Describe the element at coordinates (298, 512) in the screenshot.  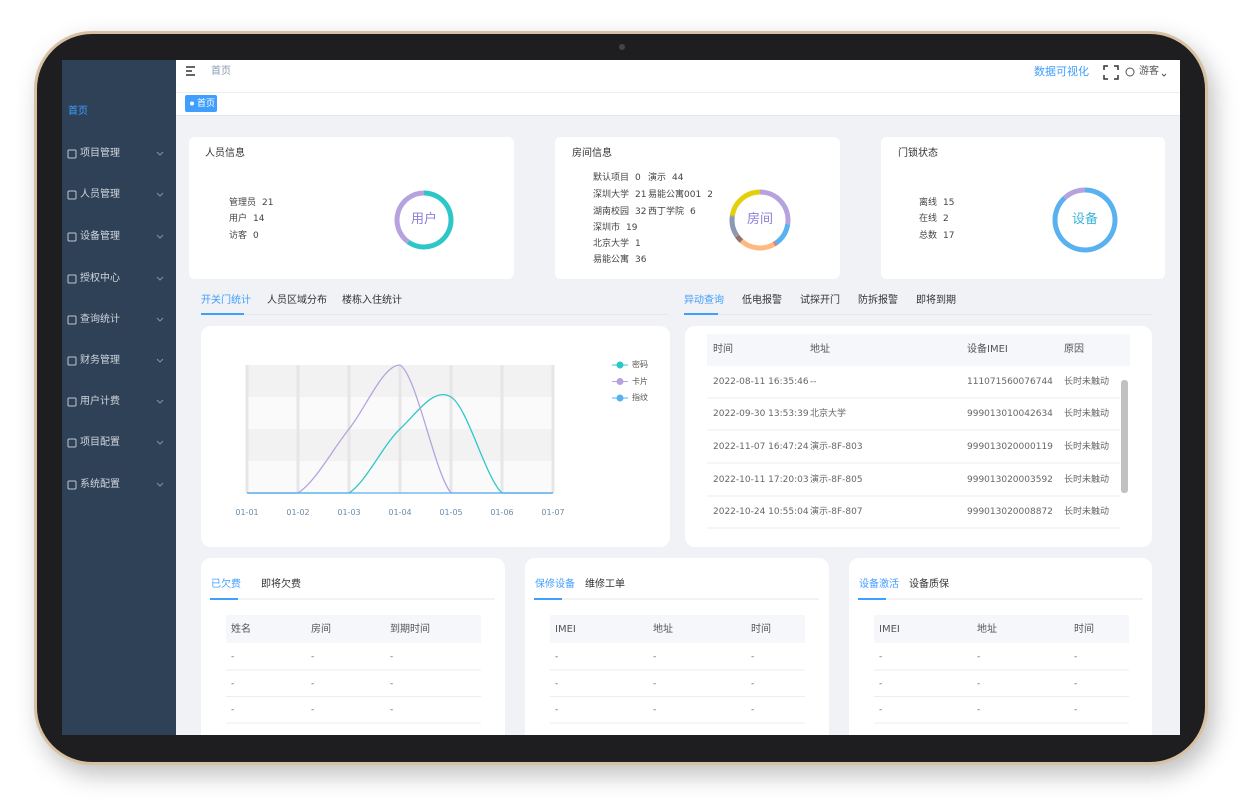
I see `line-chart-x: 01-02` at that location.